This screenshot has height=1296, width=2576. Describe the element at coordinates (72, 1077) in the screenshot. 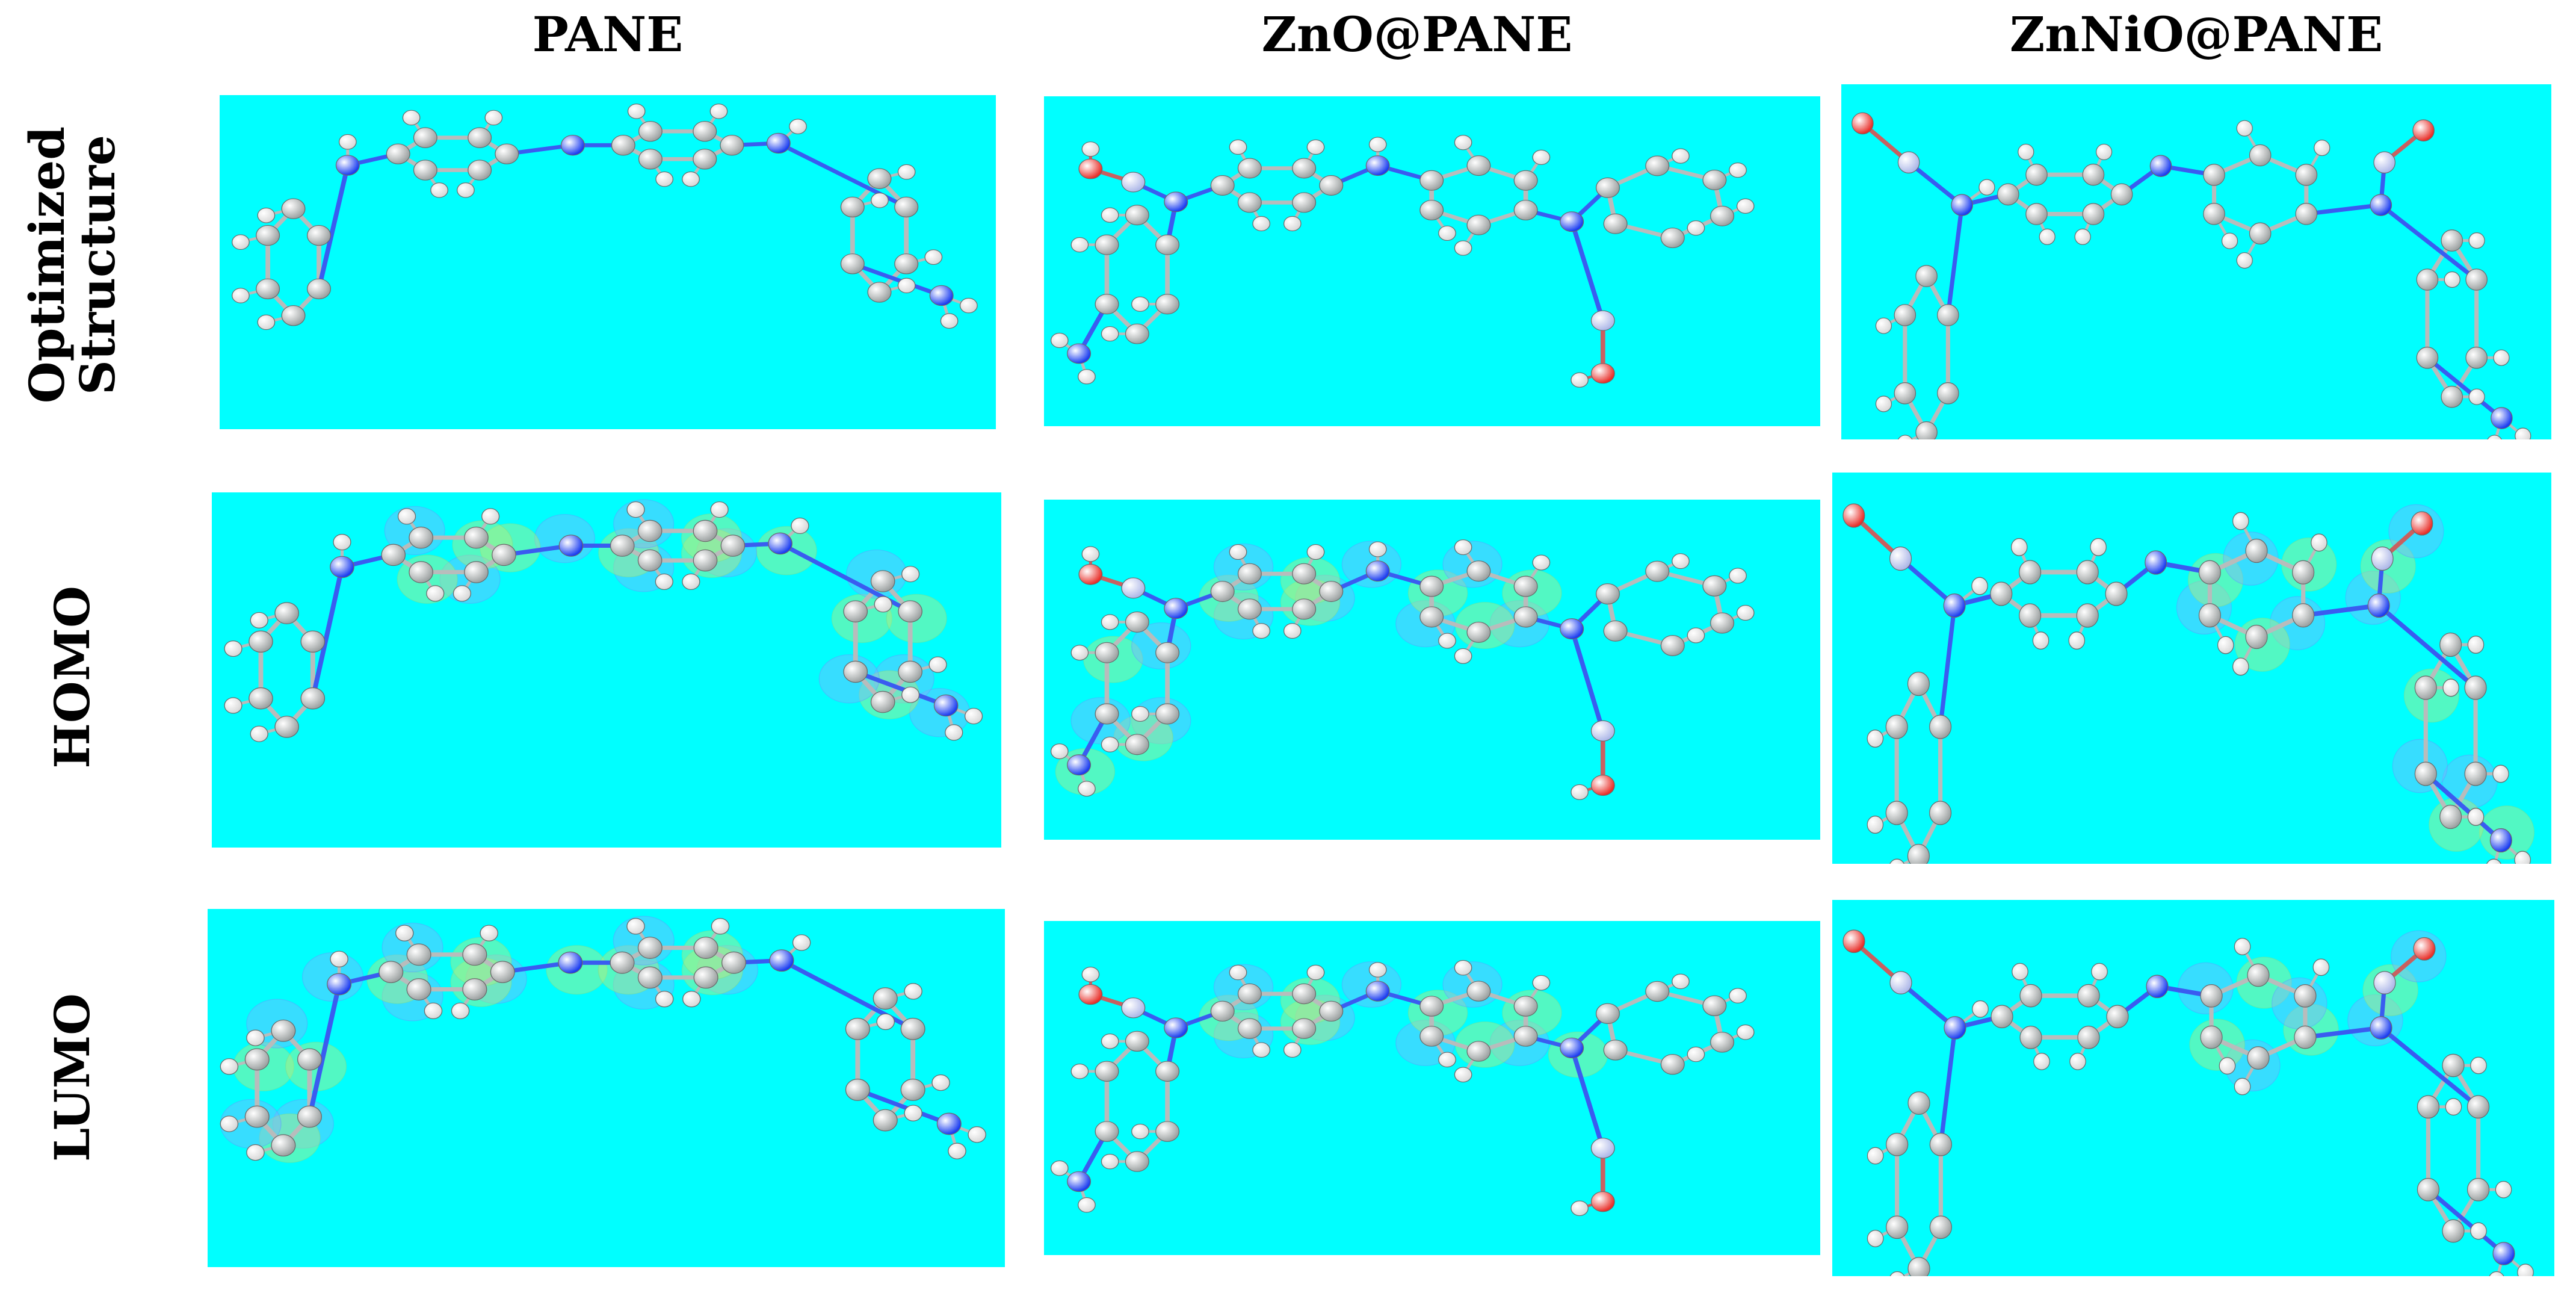

I see `row-heading-lumo: LUMO` at that location.